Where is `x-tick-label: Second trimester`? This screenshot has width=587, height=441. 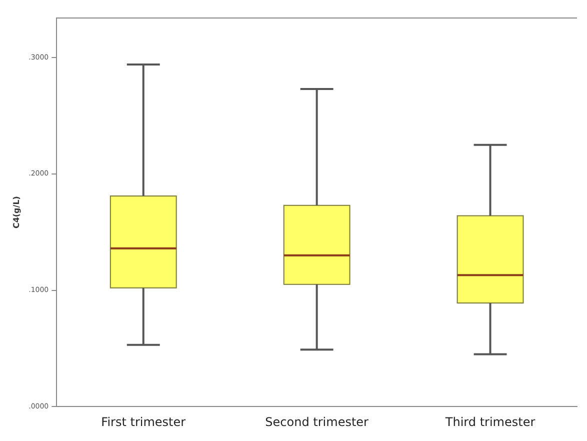 x-tick-label: Second trimester is located at coordinates (317, 421).